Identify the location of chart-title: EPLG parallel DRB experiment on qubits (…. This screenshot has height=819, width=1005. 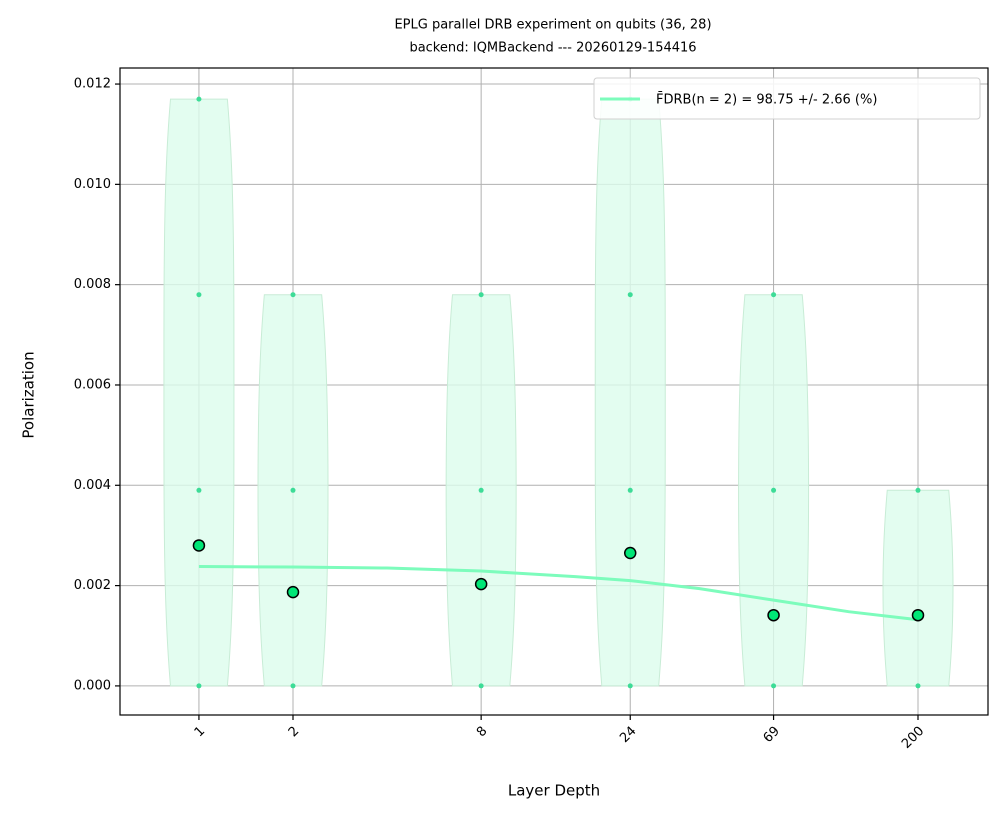
(552, 25).